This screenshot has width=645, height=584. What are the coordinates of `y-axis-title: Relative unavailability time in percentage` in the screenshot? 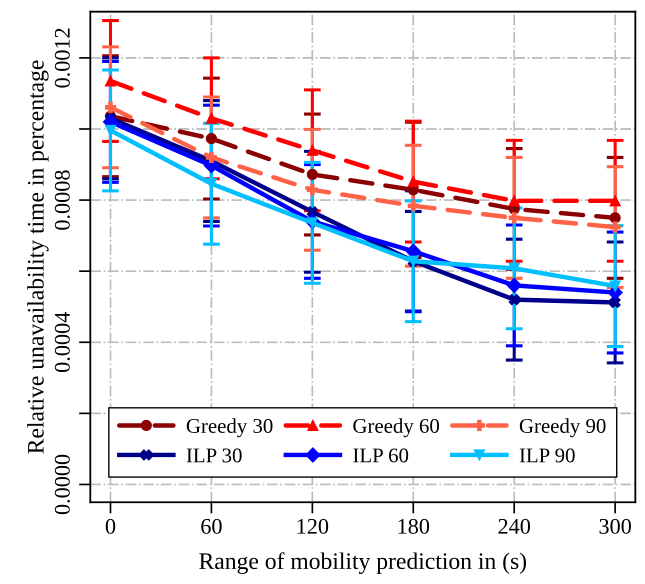 It's located at (38, 257).